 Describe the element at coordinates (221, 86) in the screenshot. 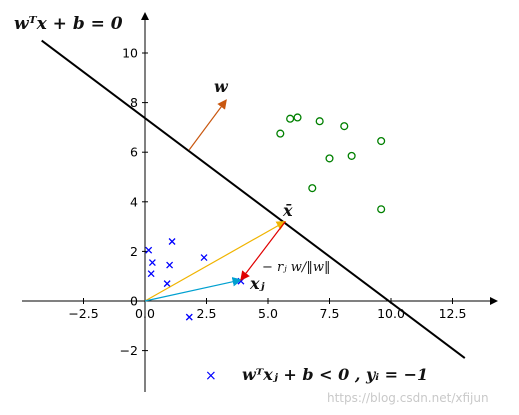

I see `w-label: w` at that location.